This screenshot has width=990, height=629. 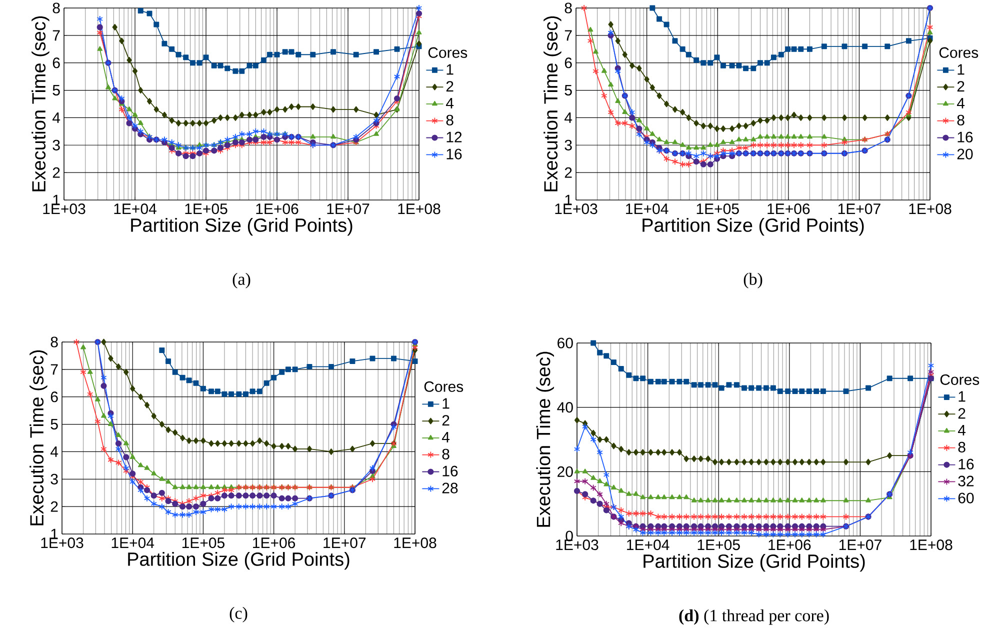 I want to click on text: (c), so click(x=239, y=614).